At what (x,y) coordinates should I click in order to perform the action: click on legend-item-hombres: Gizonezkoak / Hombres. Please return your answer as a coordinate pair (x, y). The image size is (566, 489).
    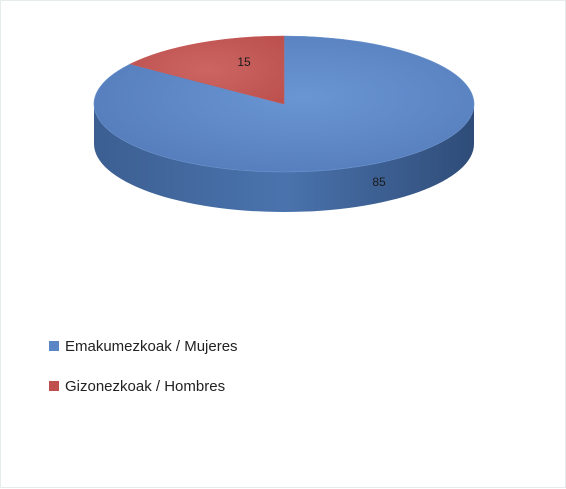
    Looking at the image, I should click on (143, 386).